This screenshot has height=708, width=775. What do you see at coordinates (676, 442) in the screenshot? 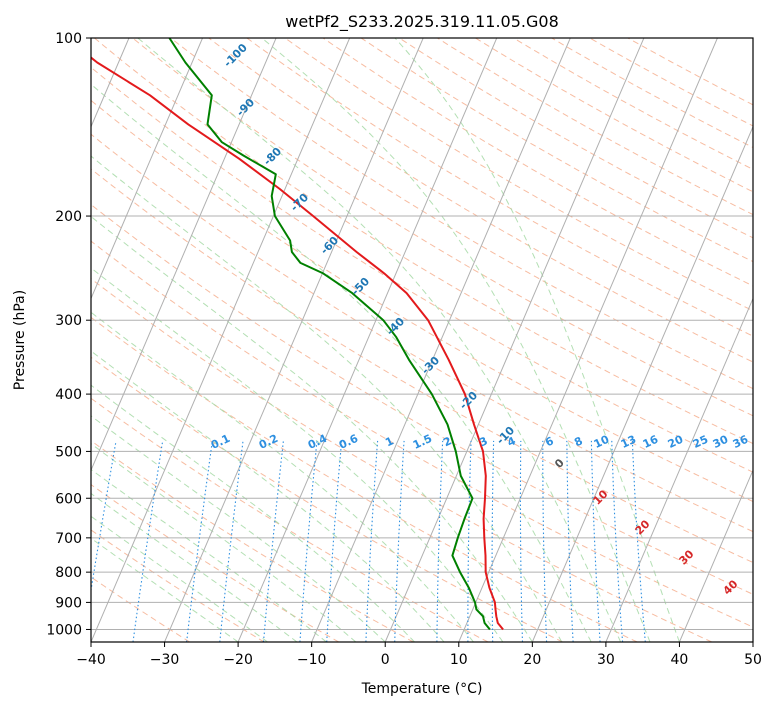
I see `mixing-ratio-label: 20` at bounding box center [676, 442].